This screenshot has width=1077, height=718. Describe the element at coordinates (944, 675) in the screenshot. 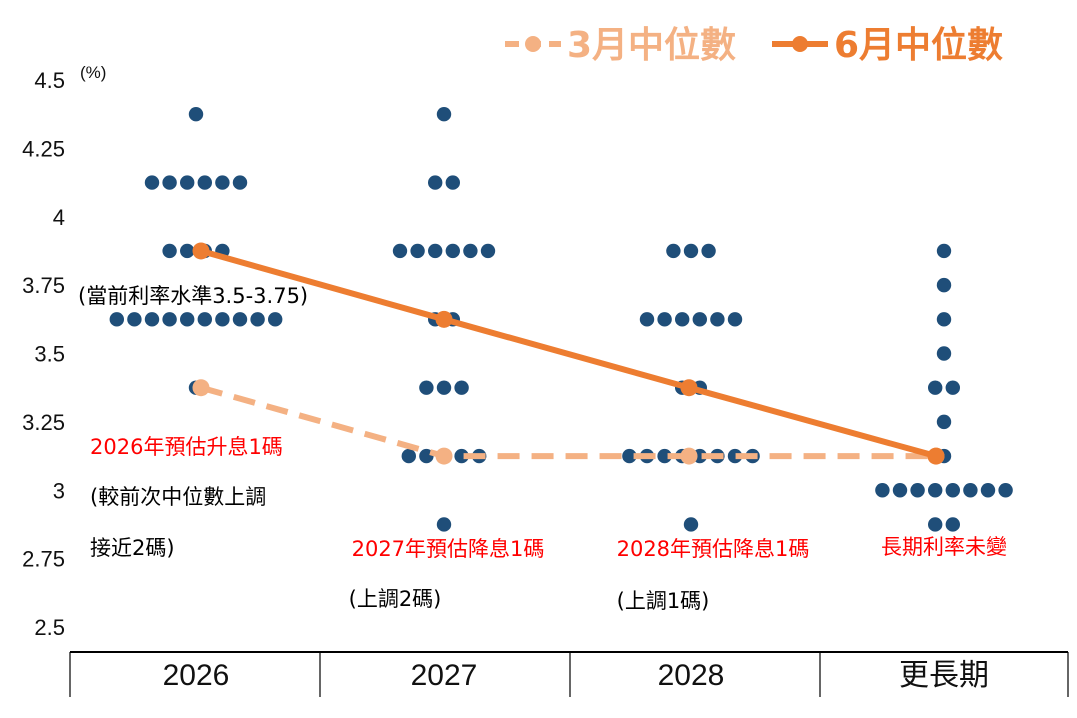

I see `x-tick-label: 更長期` at that location.